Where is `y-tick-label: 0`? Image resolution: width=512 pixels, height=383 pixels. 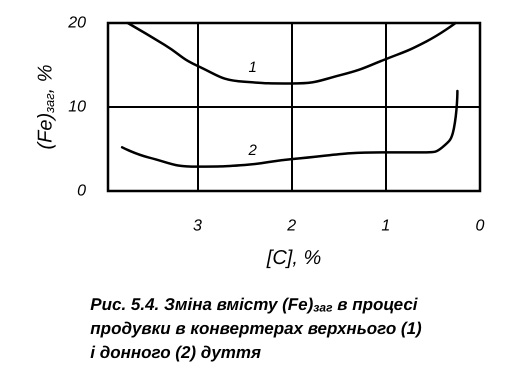 y-tick-label: 0 is located at coordinates (81, 191).